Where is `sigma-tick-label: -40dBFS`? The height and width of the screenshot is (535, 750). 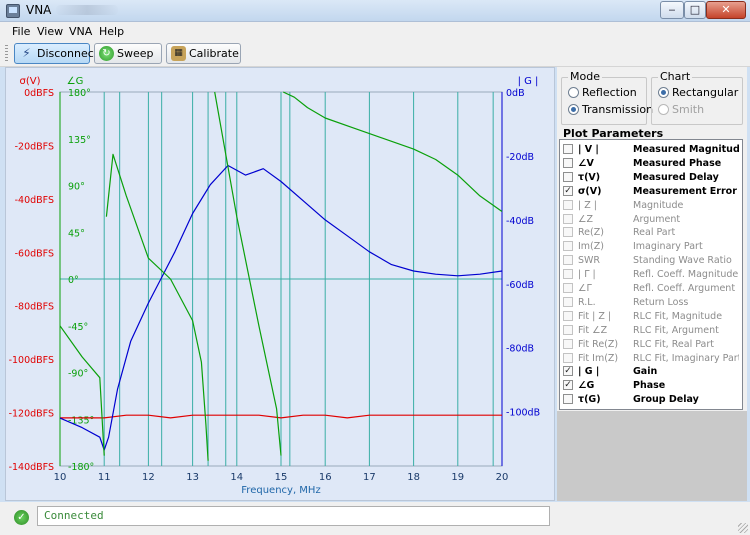 sigma-tick-label: -40dBFS is located at coordinates (34, 200).